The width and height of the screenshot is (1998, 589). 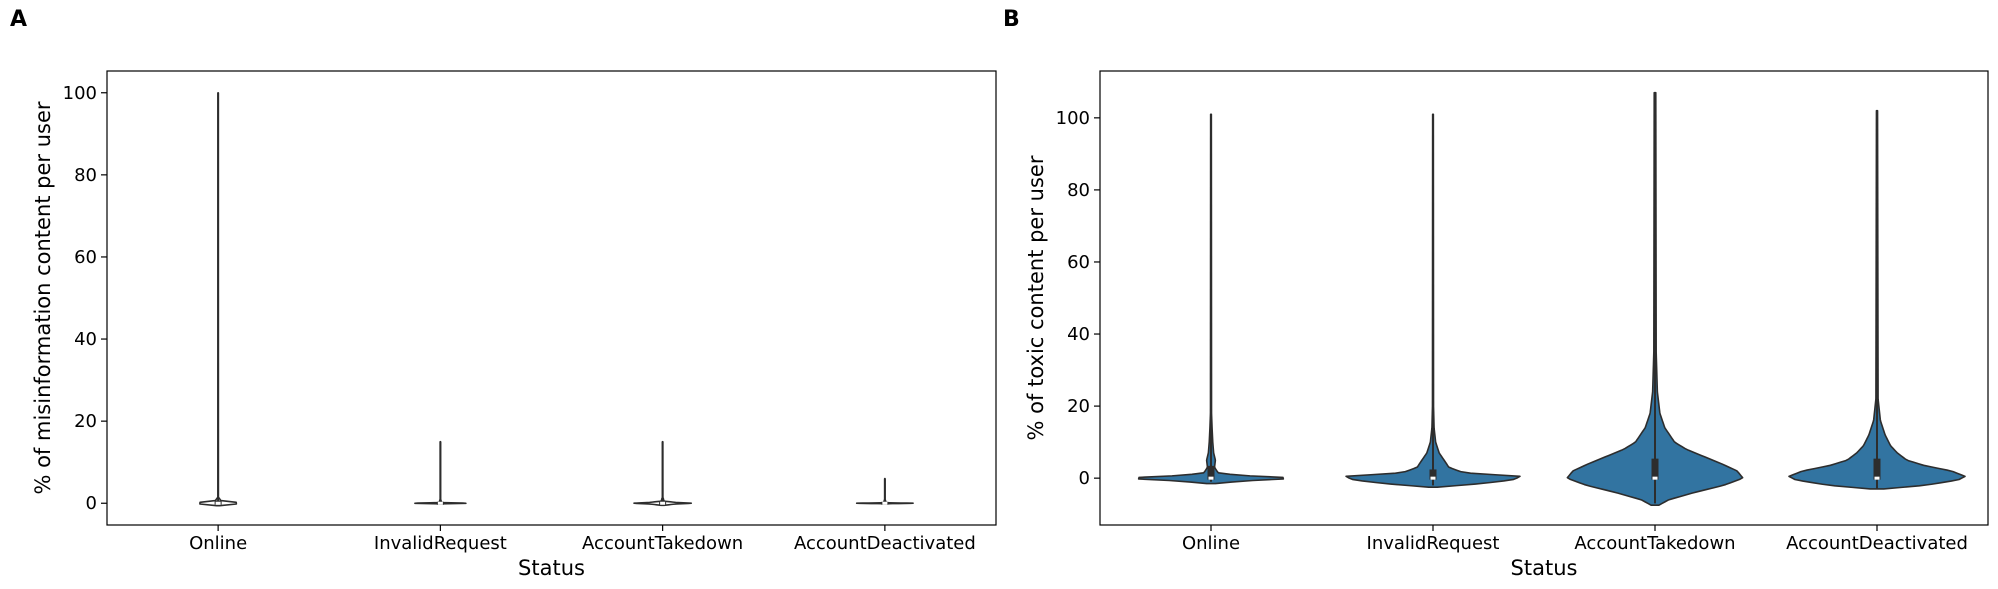 I want to click on iqr-box-Online, so click(x=1211, y=472).